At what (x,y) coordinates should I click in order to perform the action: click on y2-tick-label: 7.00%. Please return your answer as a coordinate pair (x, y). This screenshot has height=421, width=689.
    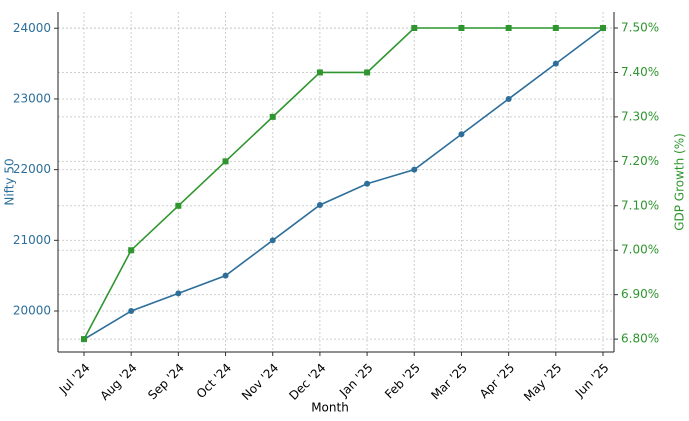
    Looking at the image, I should click on (640, 250).